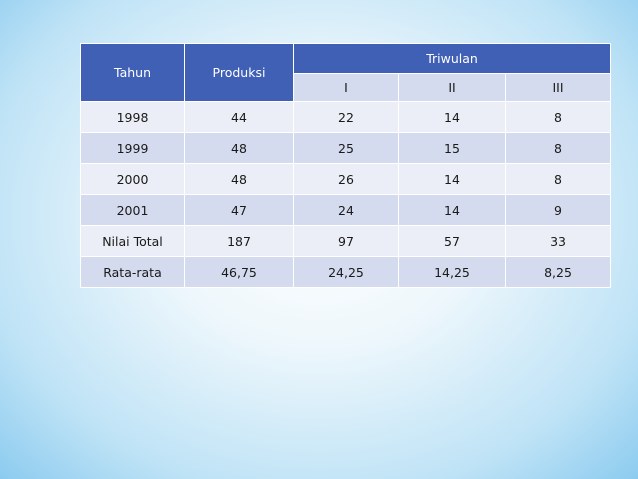  I want to click on cell-quarter-3: 33, so click(558, 241).